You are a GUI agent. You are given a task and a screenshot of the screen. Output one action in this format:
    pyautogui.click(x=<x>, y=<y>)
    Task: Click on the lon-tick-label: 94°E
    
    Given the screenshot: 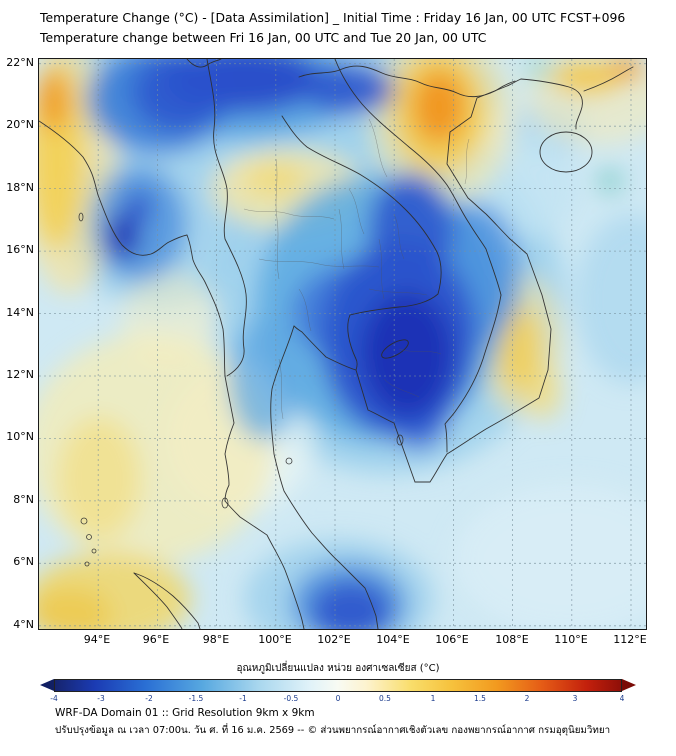 What is the action you would take?
    pyautogui.click(x=97, y=639)
    